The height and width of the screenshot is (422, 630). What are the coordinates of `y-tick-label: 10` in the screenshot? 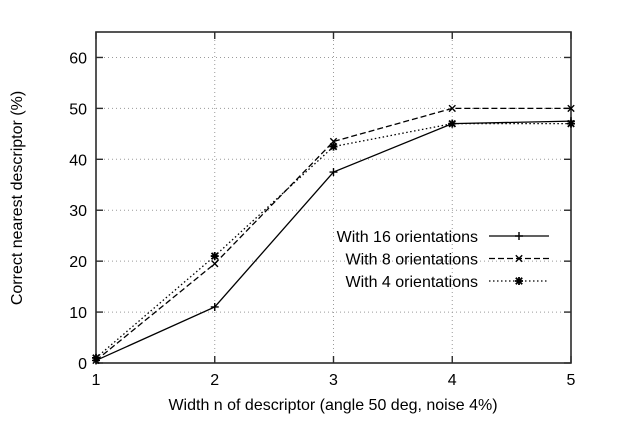 It's located at (78, 313).